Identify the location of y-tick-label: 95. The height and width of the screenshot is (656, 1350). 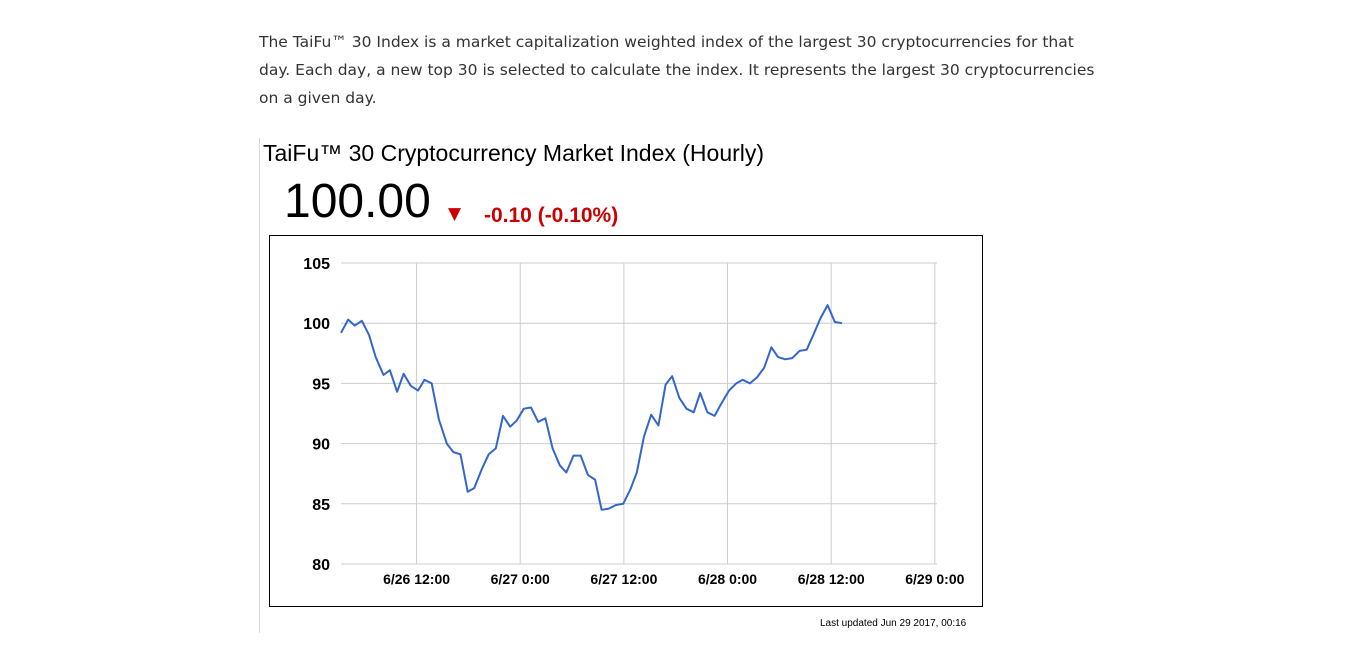
(321, 384).